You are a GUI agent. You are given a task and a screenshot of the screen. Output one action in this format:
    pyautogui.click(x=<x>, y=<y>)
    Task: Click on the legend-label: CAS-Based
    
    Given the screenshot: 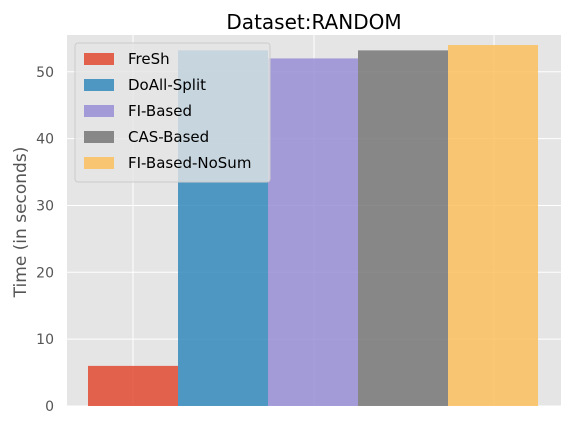 What is the action you would take?
    pyautogui.click(x=168, y=137)
    